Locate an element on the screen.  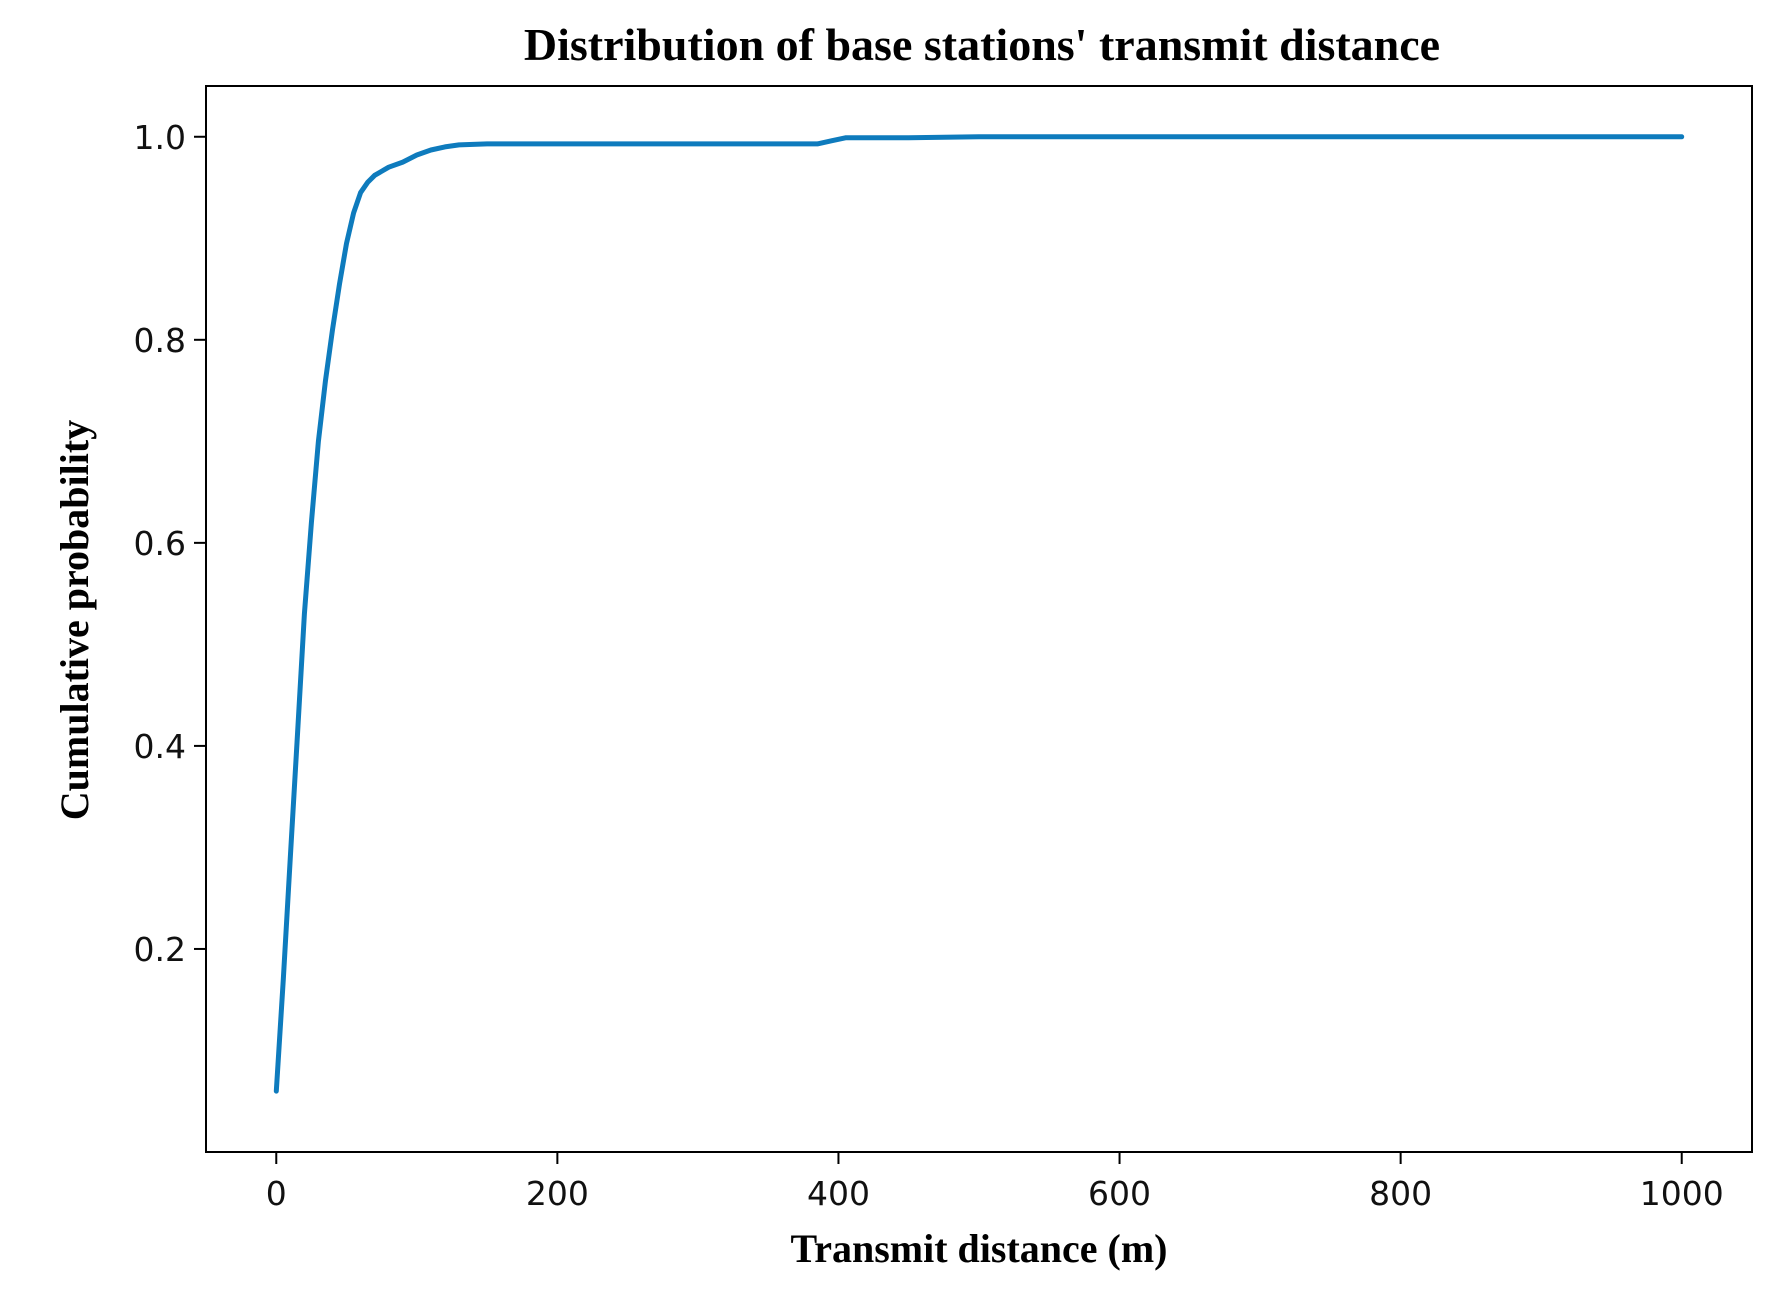
x-tick-label: 600 is located at coordinates (1119, 1193).